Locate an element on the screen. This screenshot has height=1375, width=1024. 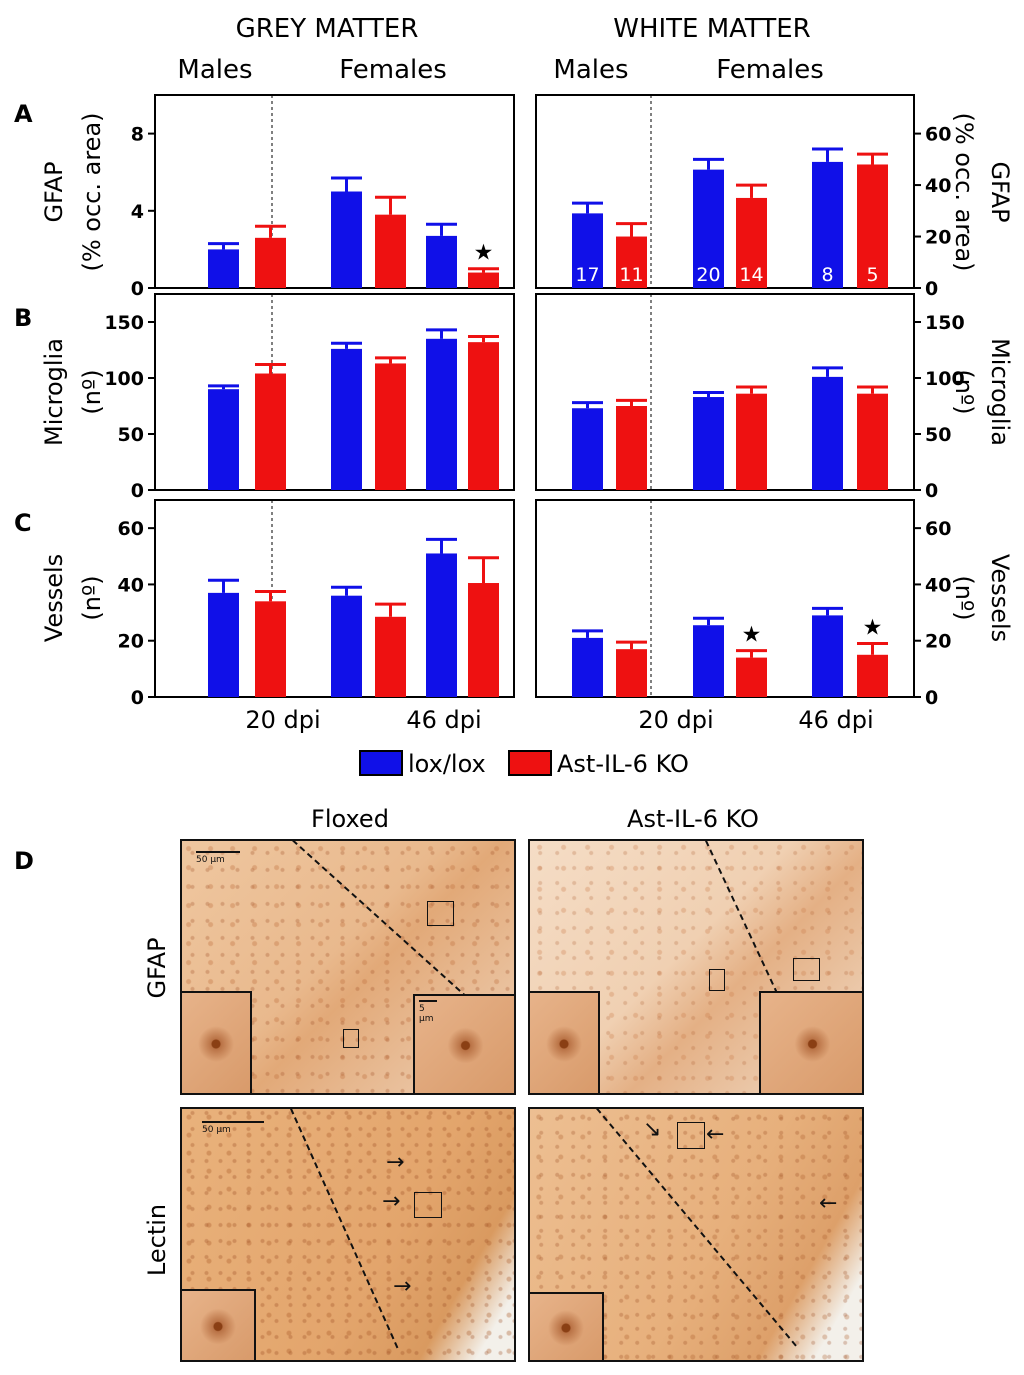
chart-a-white-ytick-label: 0 is located at coordinates (931, 289).